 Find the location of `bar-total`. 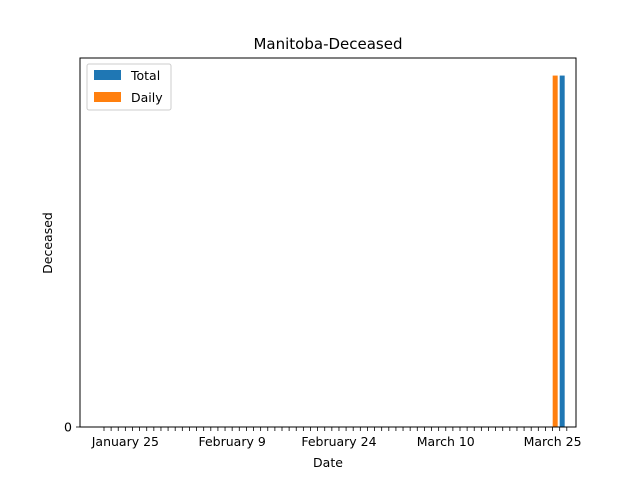

bar-total is located at coordinates (562, 251).